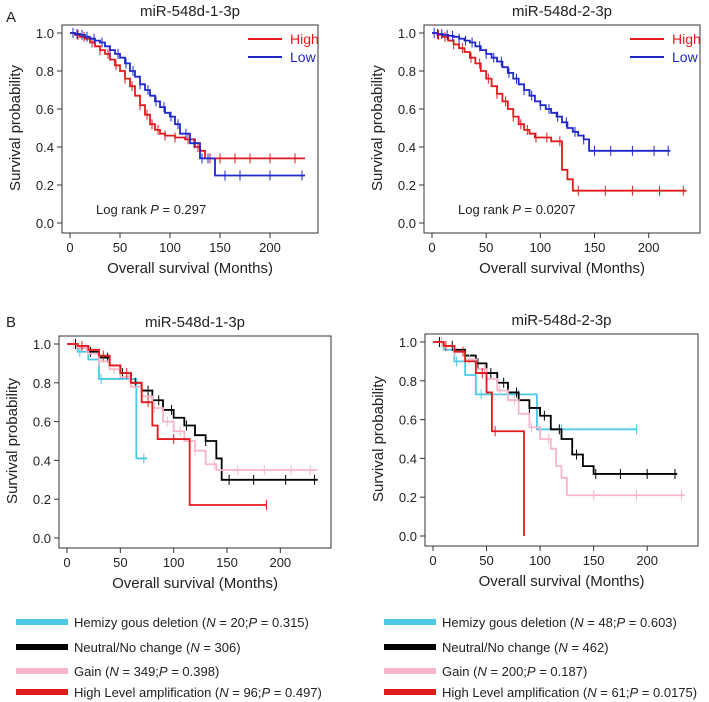 This screenshot has height=702, width=709. What do you see at coordinates (559, 622) in the screenshot?
I see `legend-label: Hemizy gous deletion (N = 48;P = 0.603)` at bounding box center [559, 622].